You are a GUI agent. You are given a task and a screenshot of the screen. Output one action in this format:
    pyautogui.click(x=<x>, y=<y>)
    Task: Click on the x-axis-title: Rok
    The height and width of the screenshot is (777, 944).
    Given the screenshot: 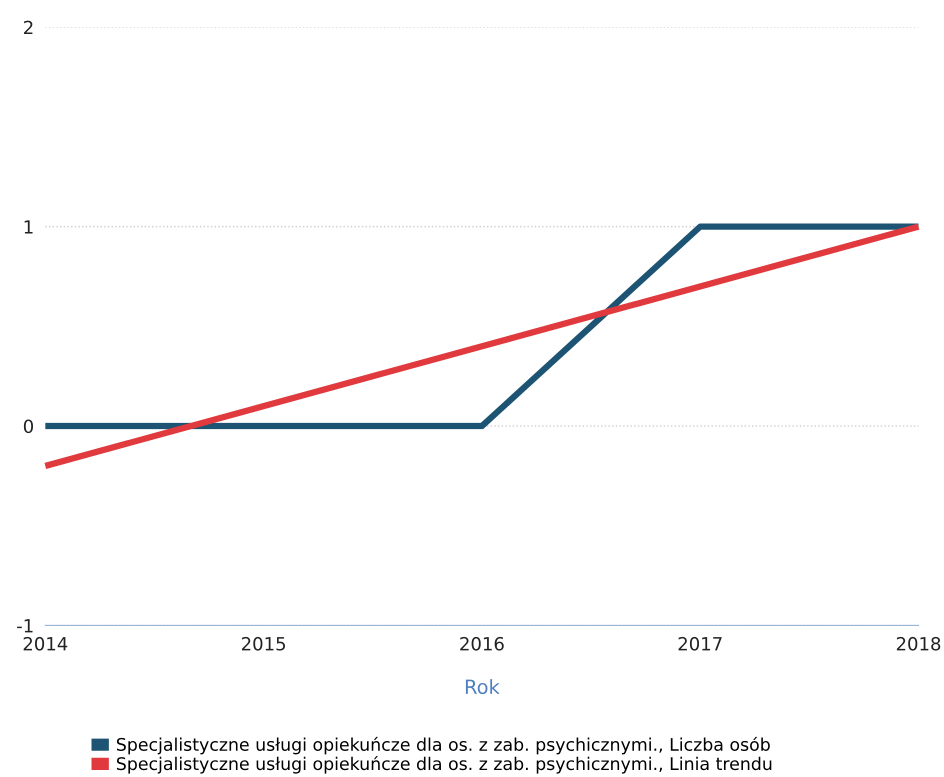 What is the action you would take?
    pyautogui.click(x=483, y=686)
    